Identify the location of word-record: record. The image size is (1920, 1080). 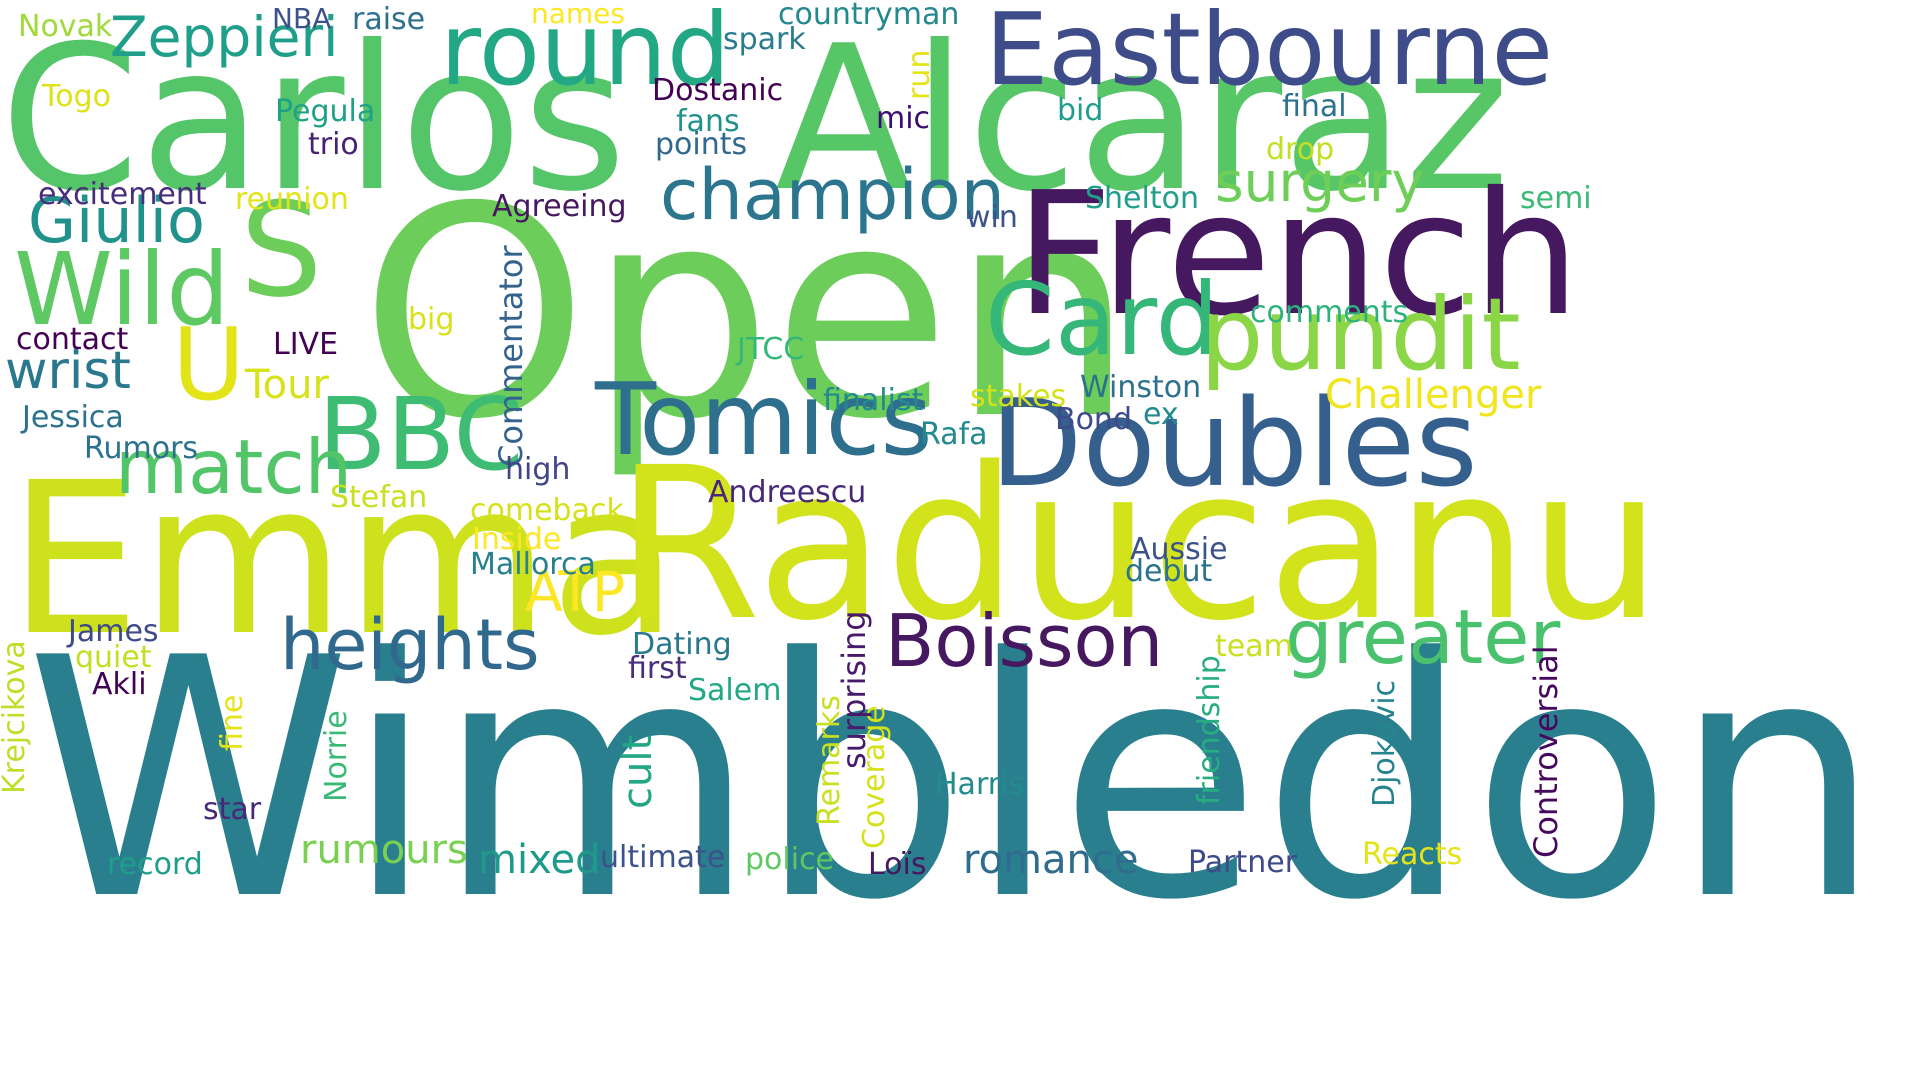
(155, 864).